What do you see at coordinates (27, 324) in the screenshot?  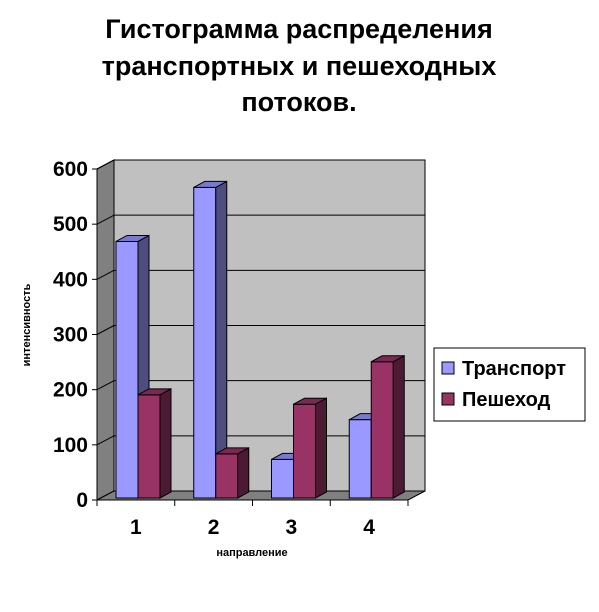 I see `y-axis-title: интенсивность` at bounding box center [27, 324].